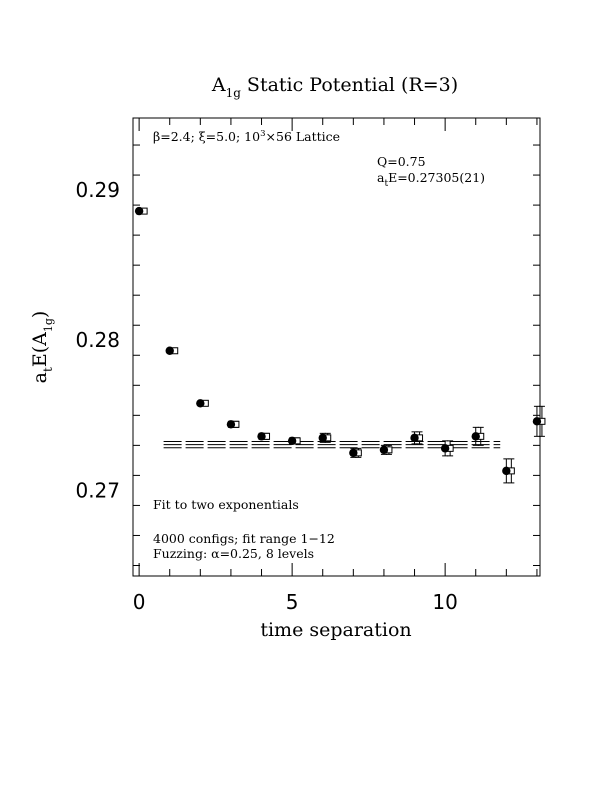 Image resolution: width=612 pixels, height=792 pixels. What do you see at coordinates (262, 134) in the screenshot?
I see `annotation-lattice-exp: 3` at bounding box center [262, 134].